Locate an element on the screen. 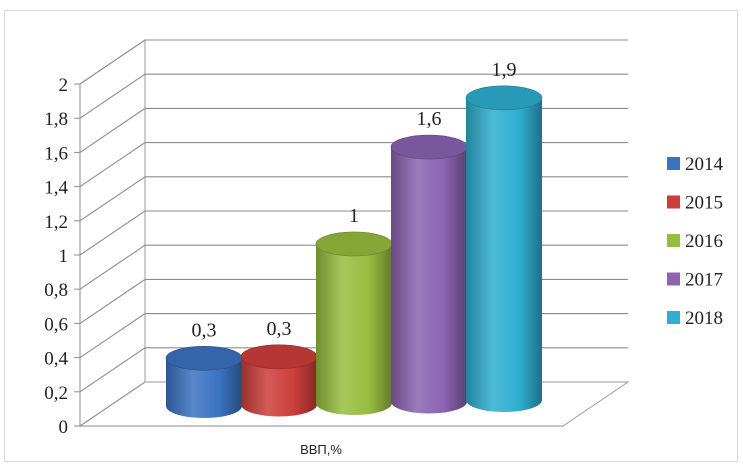  bar-2014 is located at coordinates (204, 381).